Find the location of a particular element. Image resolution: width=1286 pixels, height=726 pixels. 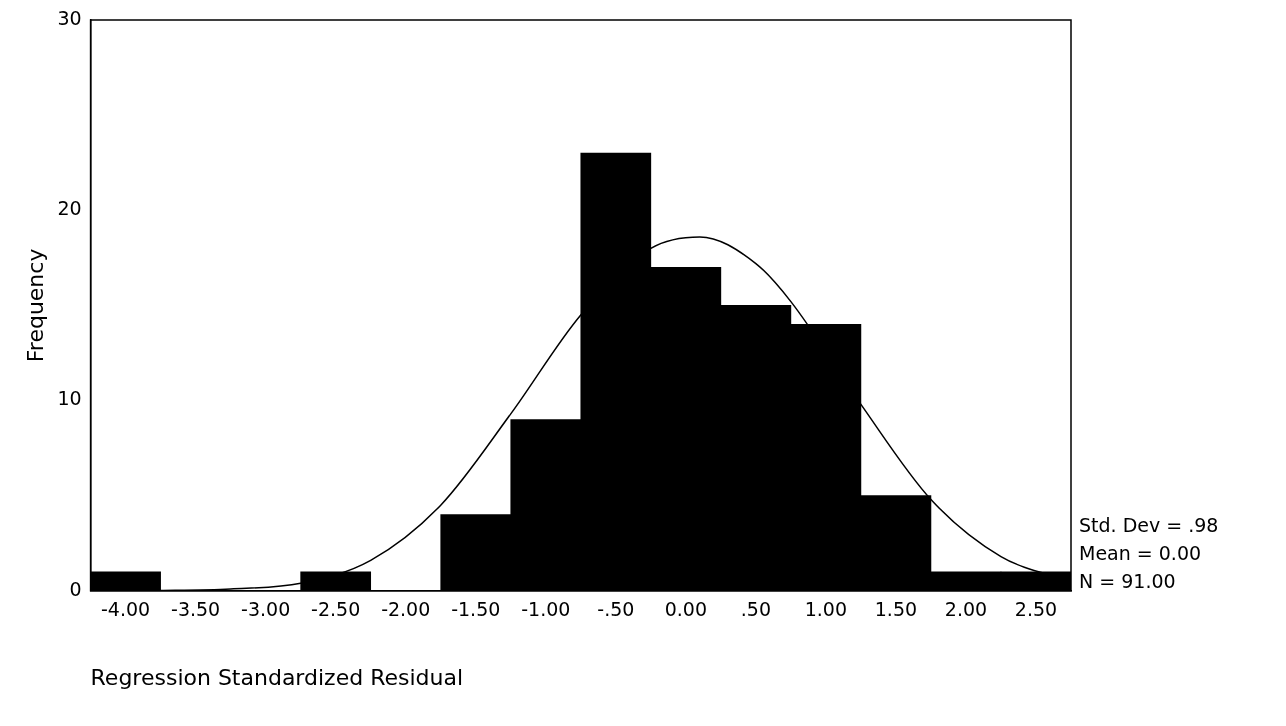

x-tick-label: -3.00 is located at coordinates (266, 609).